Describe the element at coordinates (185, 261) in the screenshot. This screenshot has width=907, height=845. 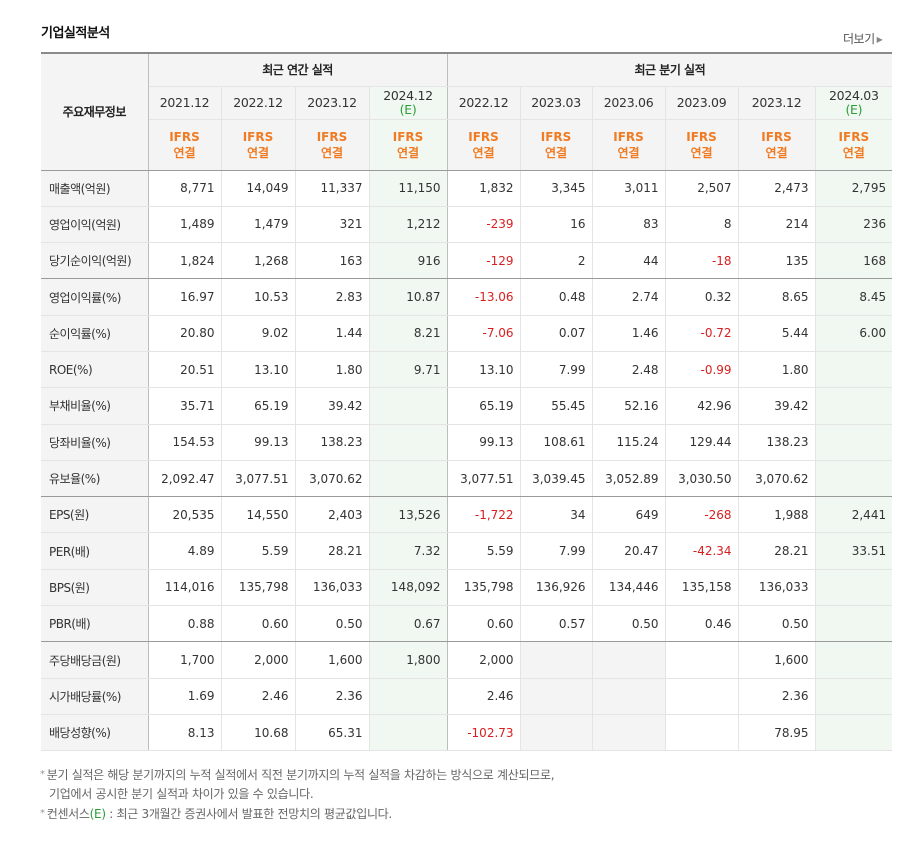
I see `table-cell: 1,824` at that location.